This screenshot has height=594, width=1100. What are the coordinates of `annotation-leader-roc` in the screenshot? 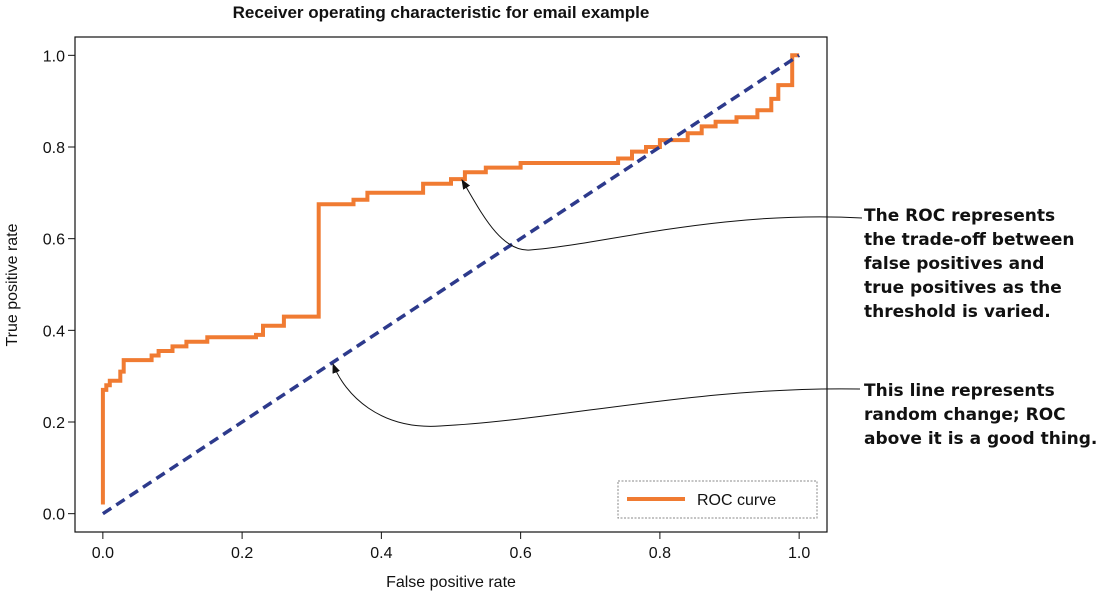 It's located at (662, 215).